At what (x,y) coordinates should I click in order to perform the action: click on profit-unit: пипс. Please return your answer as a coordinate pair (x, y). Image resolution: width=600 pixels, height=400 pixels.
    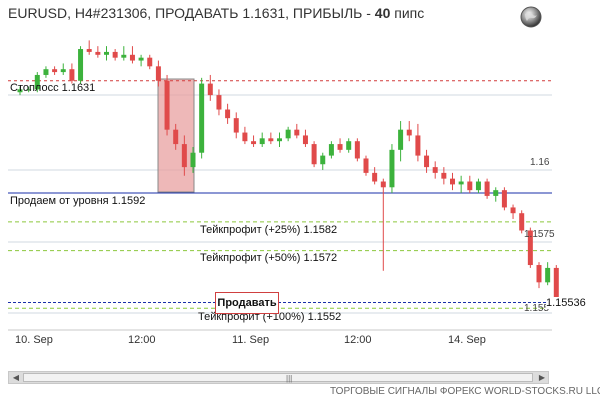
    Looking at the image, I should click on (407, 13).